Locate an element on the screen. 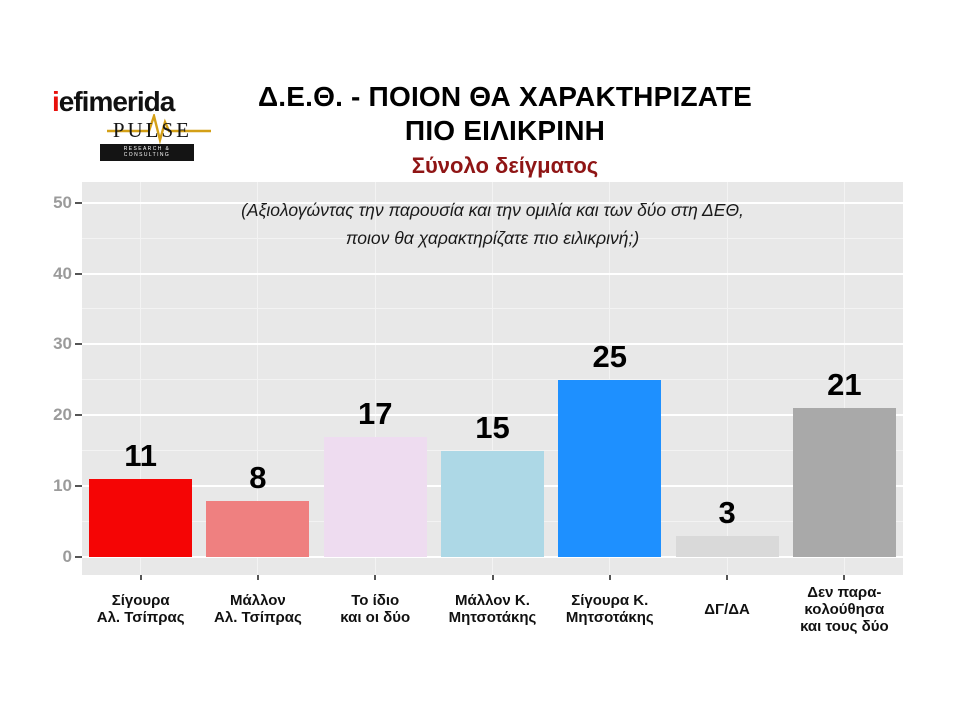 The image size is (960, 720). x-axis-label-den-parakolouthisa: Δεν παρα-κολούθησα και τους δύο is located at coordinates (844, 609).